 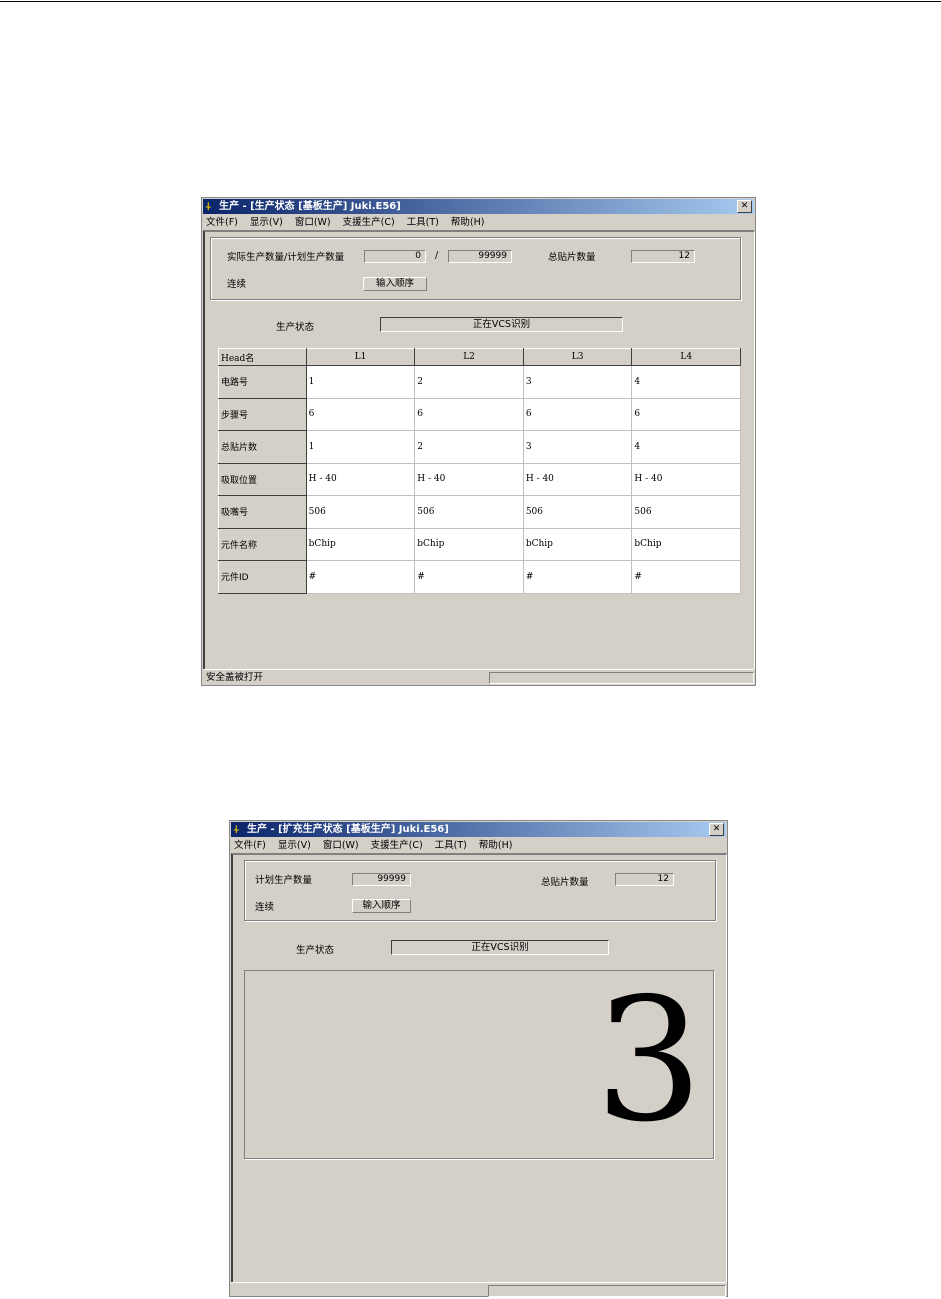 I want to click on row-header: 吸嘴号, so click(x=262, y=512).